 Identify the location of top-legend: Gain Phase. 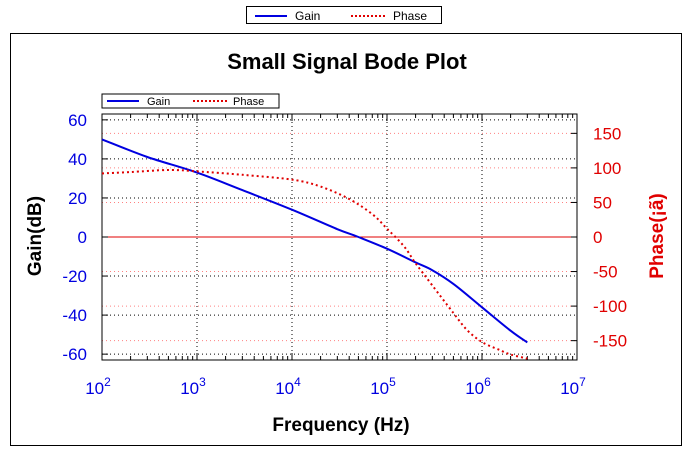
(344, 15).